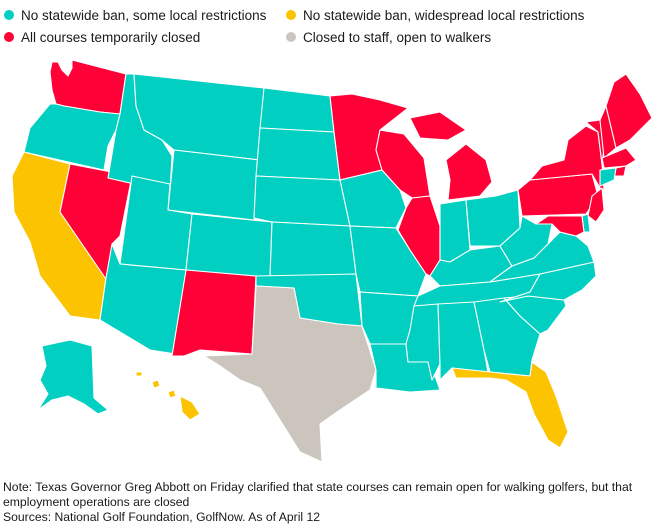 The image size is (662, 530). Describe the element at coordinates (510, 405) in the screenshot. I see `state-fl` at that location.